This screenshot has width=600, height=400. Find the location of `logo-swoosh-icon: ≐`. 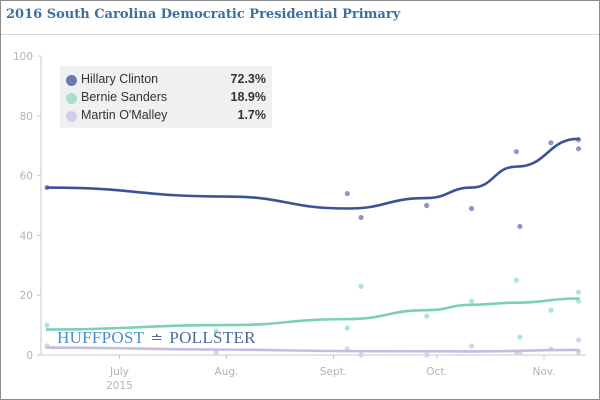

logo-swoosh-icon: ≐ is located at coordinates (157, 339).